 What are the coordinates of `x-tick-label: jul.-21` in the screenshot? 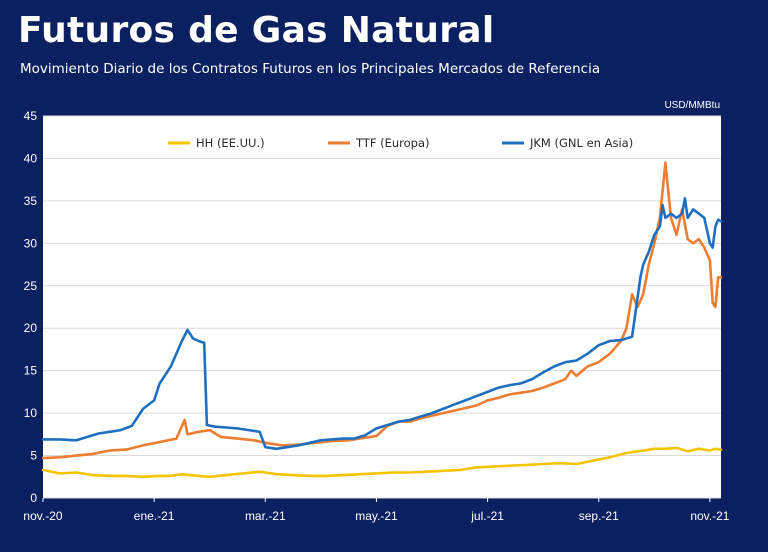 It's located at (487, 516).